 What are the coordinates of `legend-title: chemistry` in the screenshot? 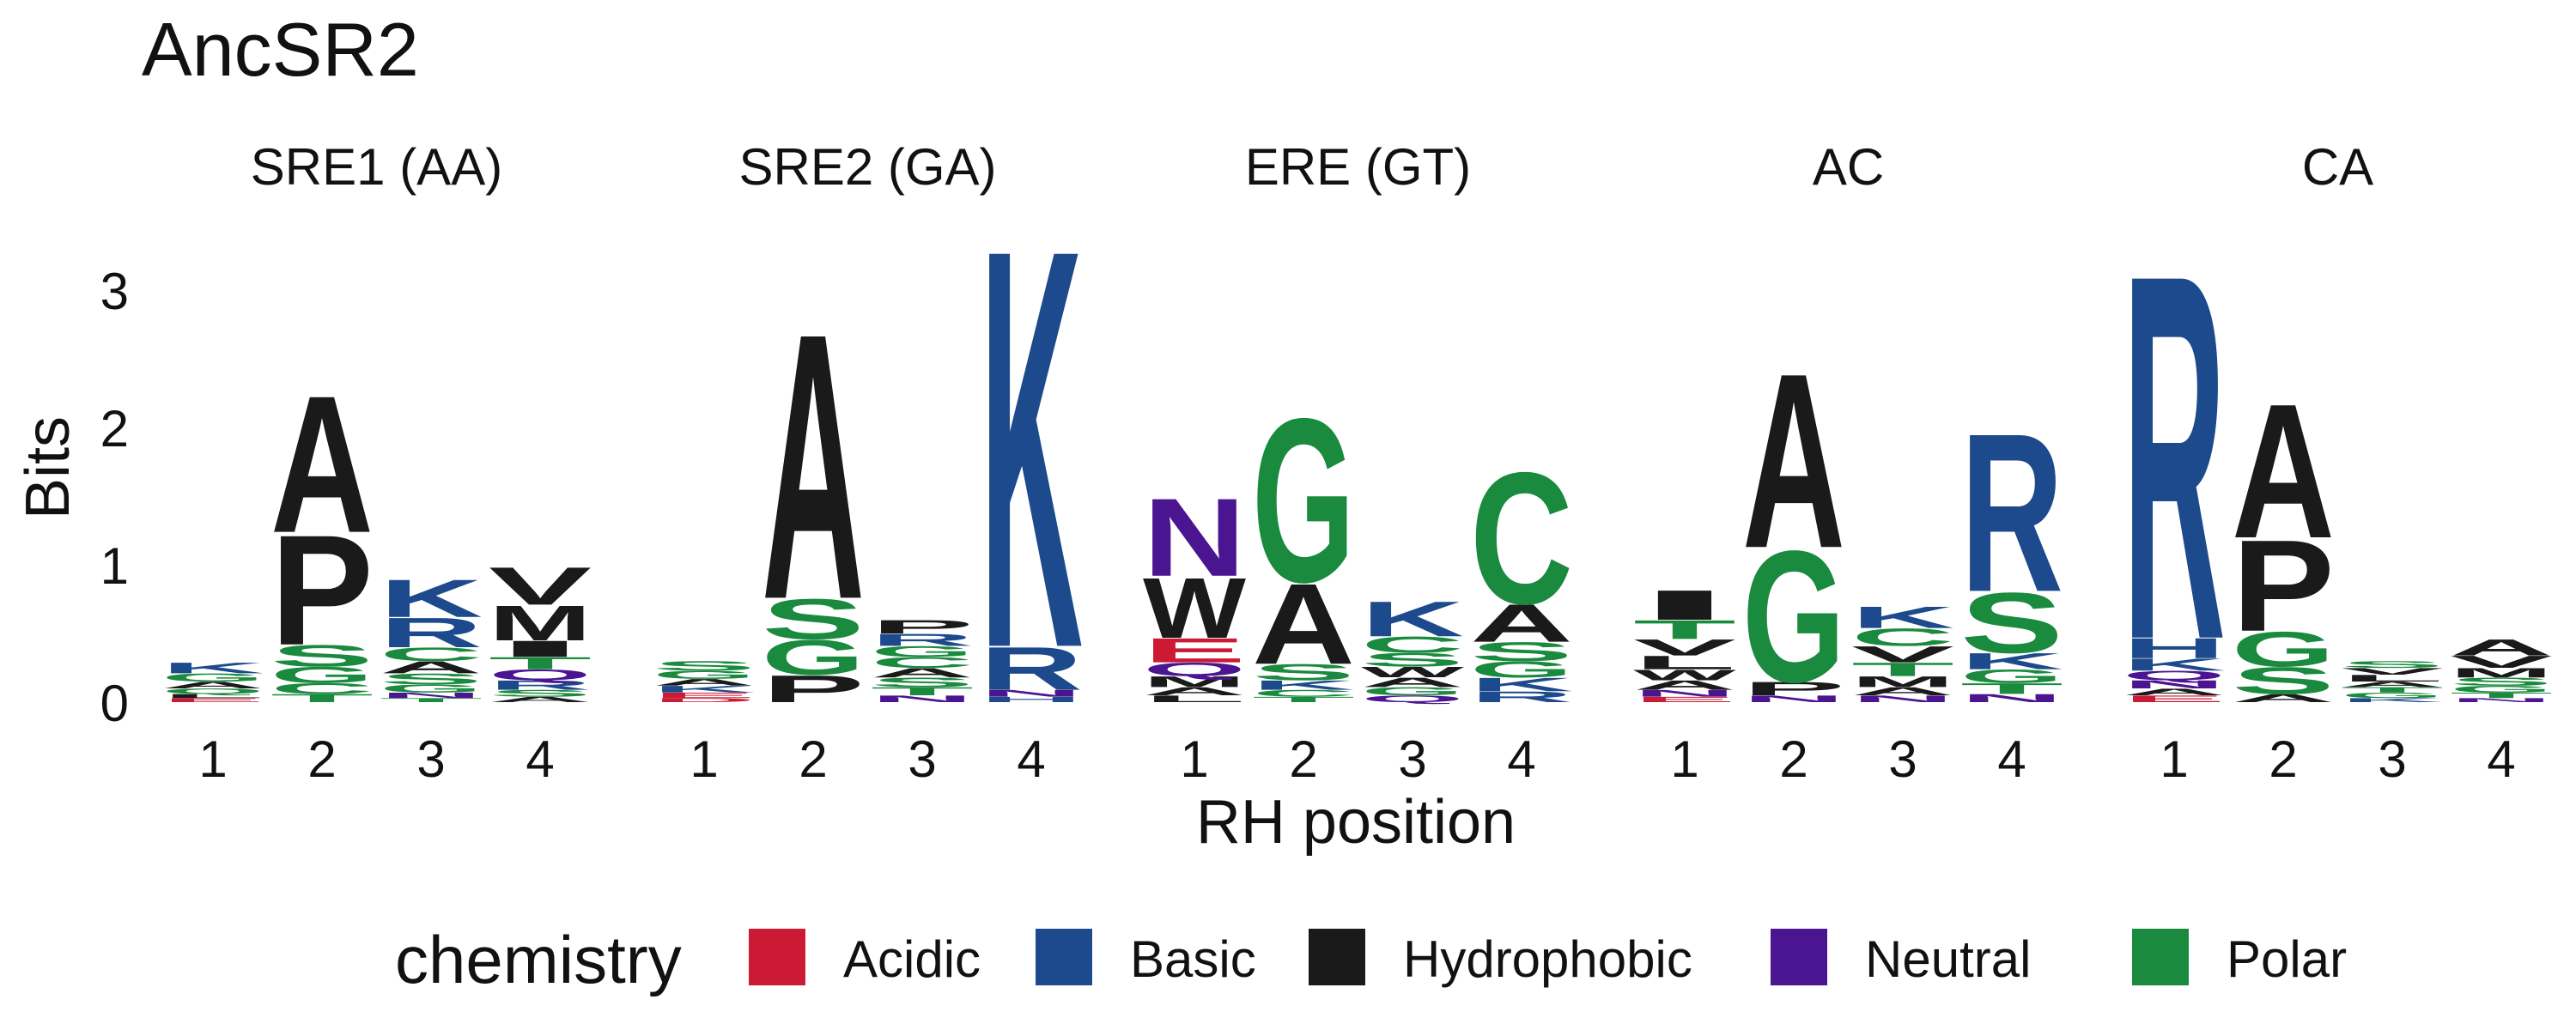 It's located at (538, 959).